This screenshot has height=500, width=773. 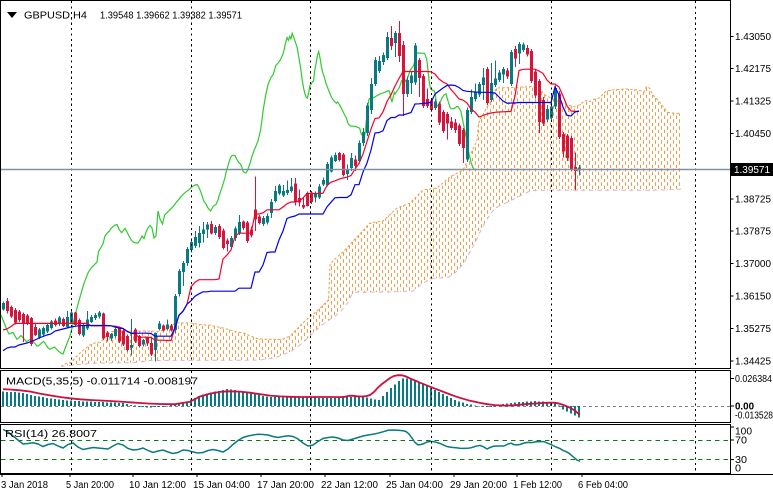 What do you see at coordinates (102, 382) in the screenshot?
I see `svg-text:MACD(5,35,5) -0.011714 -0.0081: MACD(5,35,5) -0.011714 -0.008197` at bounding box center [102, 382].